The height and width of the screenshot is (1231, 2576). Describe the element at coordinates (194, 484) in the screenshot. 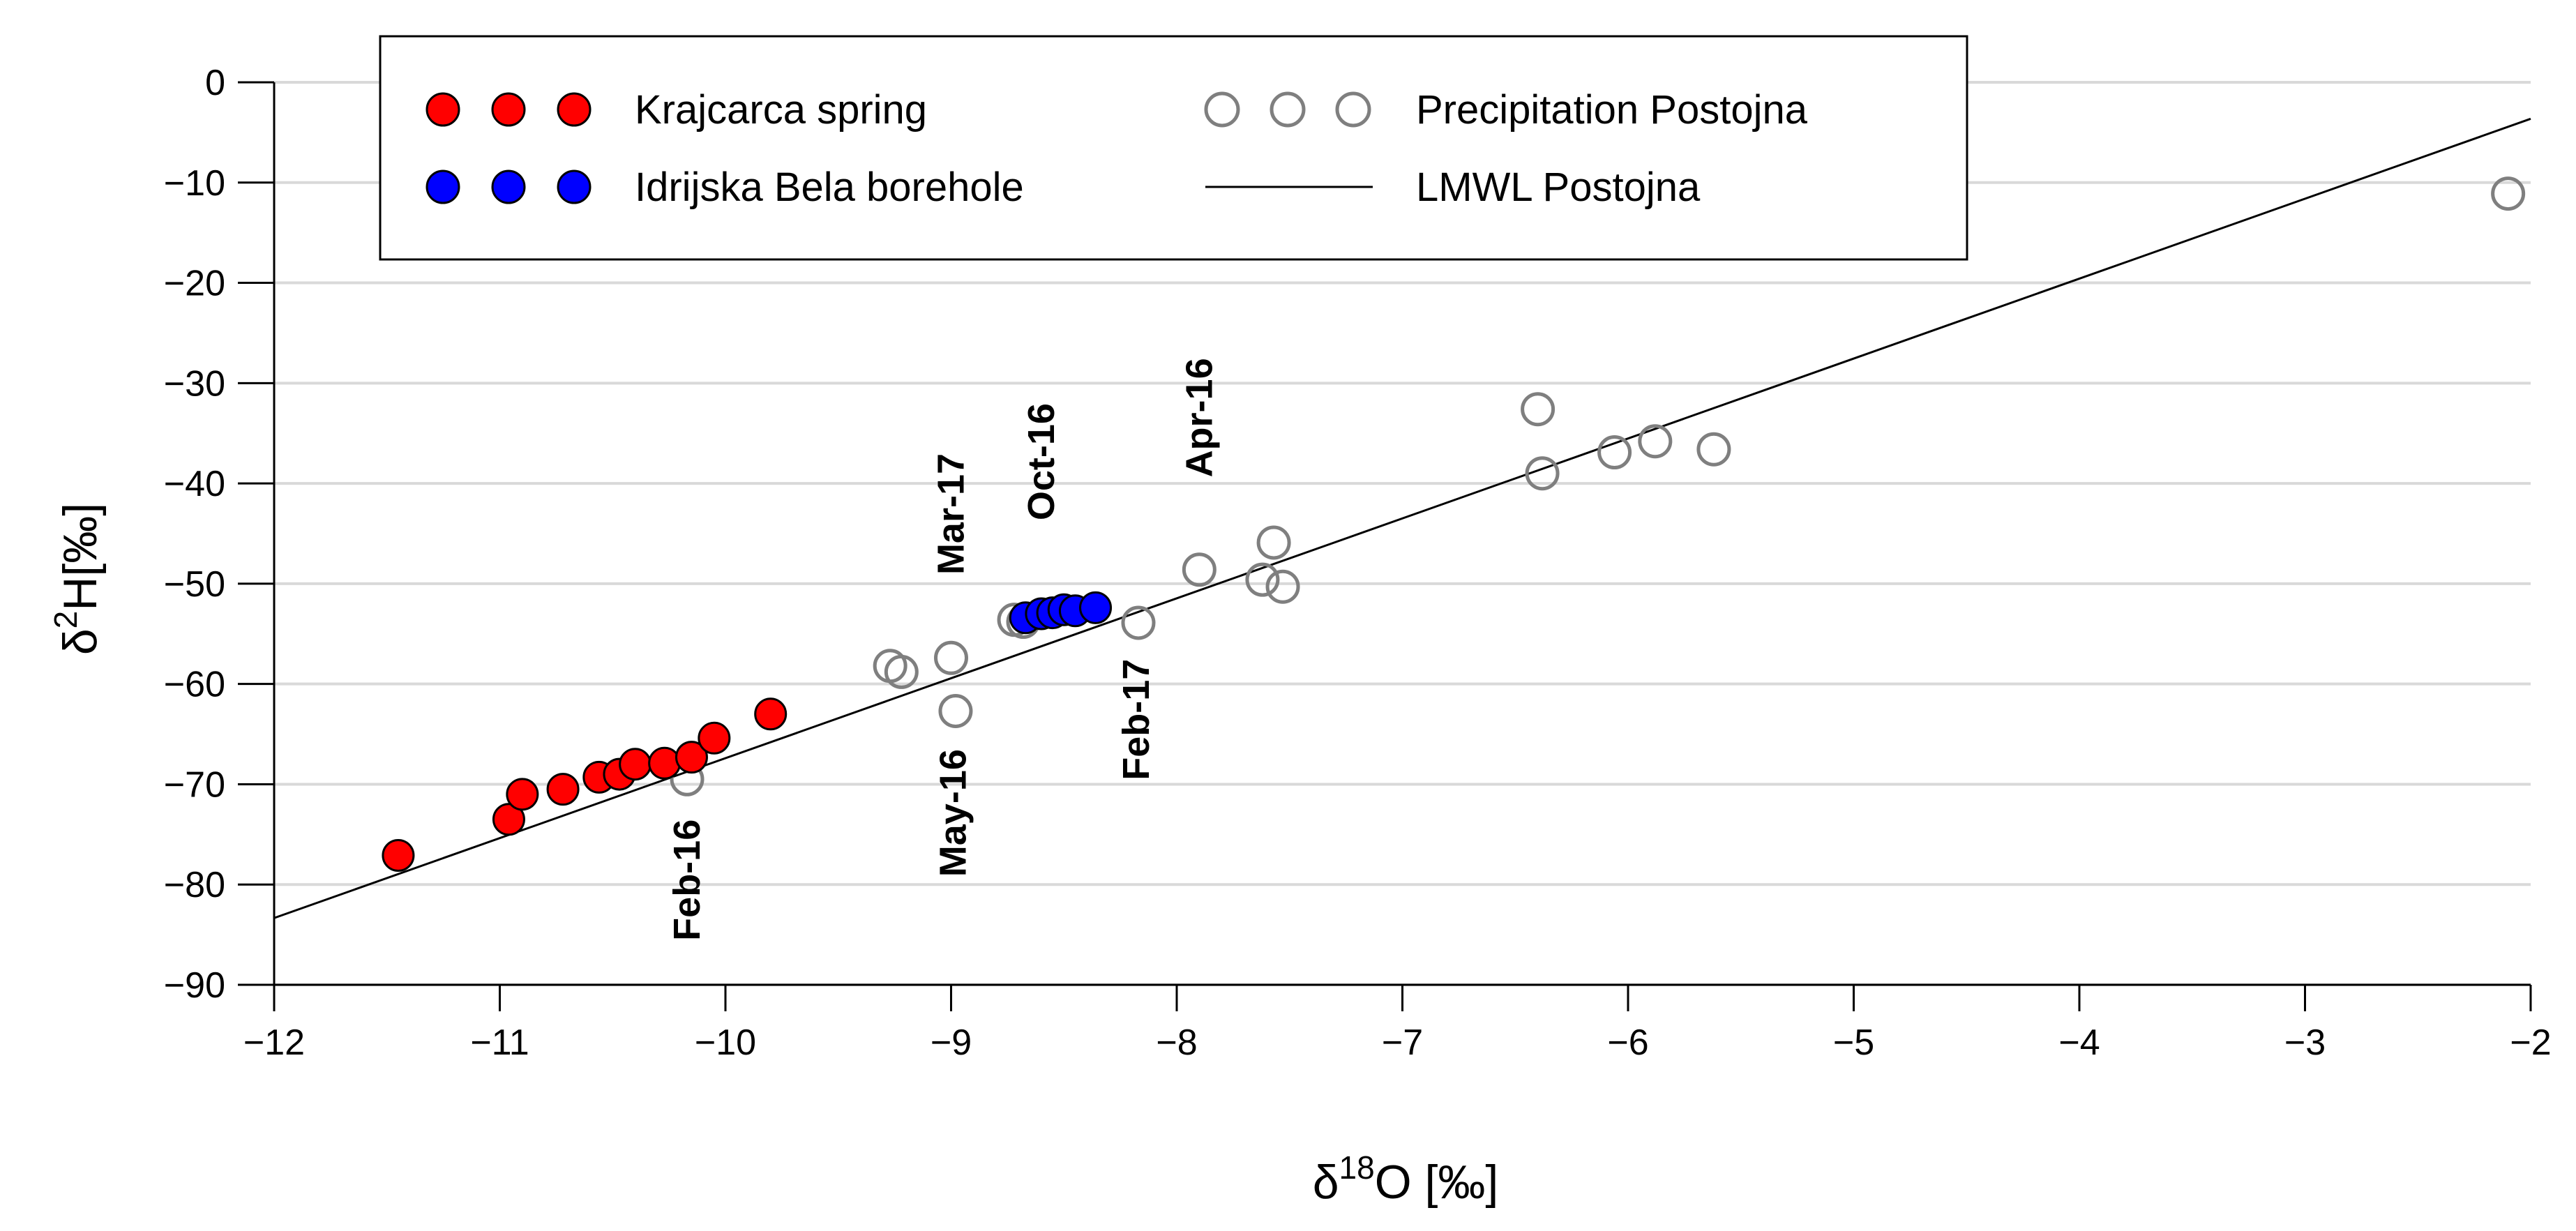

I see `y-tick-label: −40` at that location.